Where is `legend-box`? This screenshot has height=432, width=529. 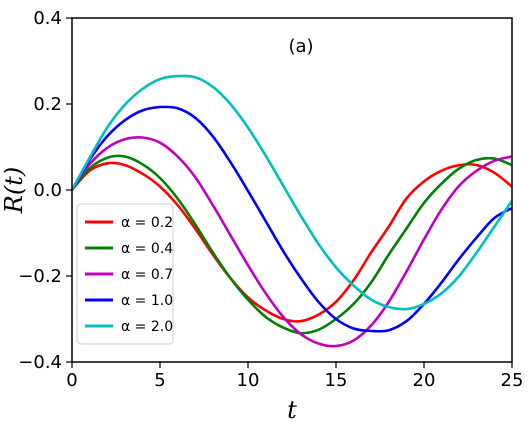 legend-box is located at coordinates (125, 274).